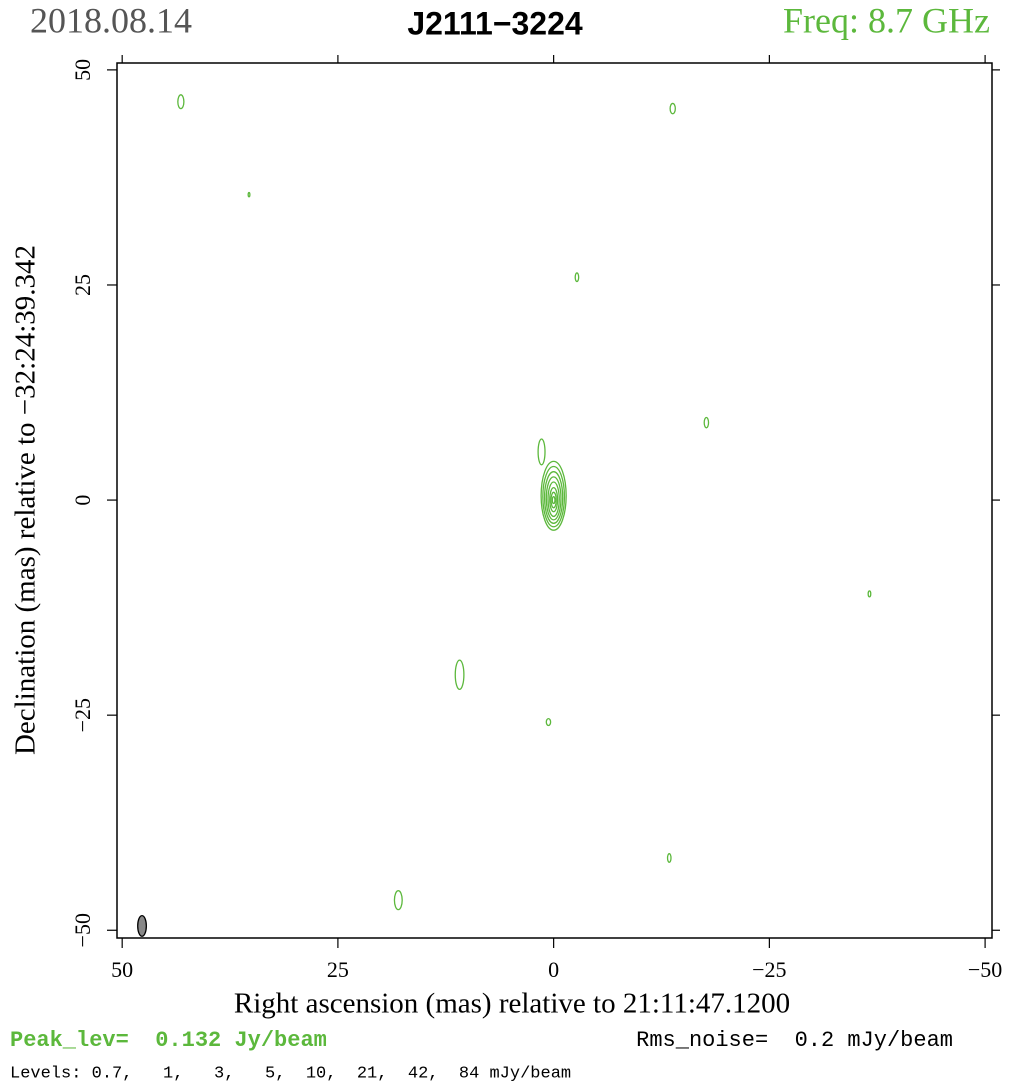  I want to click on y-tick-label: −25, so click(82, 715).